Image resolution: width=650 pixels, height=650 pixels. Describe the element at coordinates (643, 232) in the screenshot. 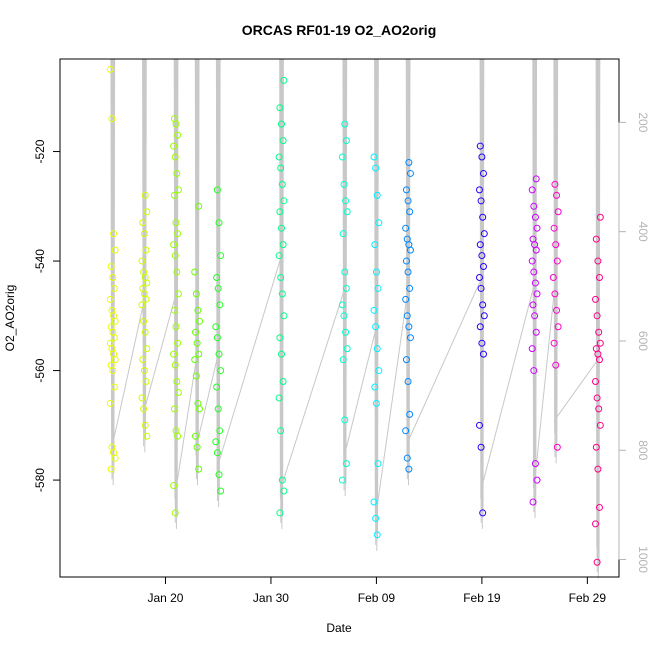

I see `right-tick-label: 400` at that location.